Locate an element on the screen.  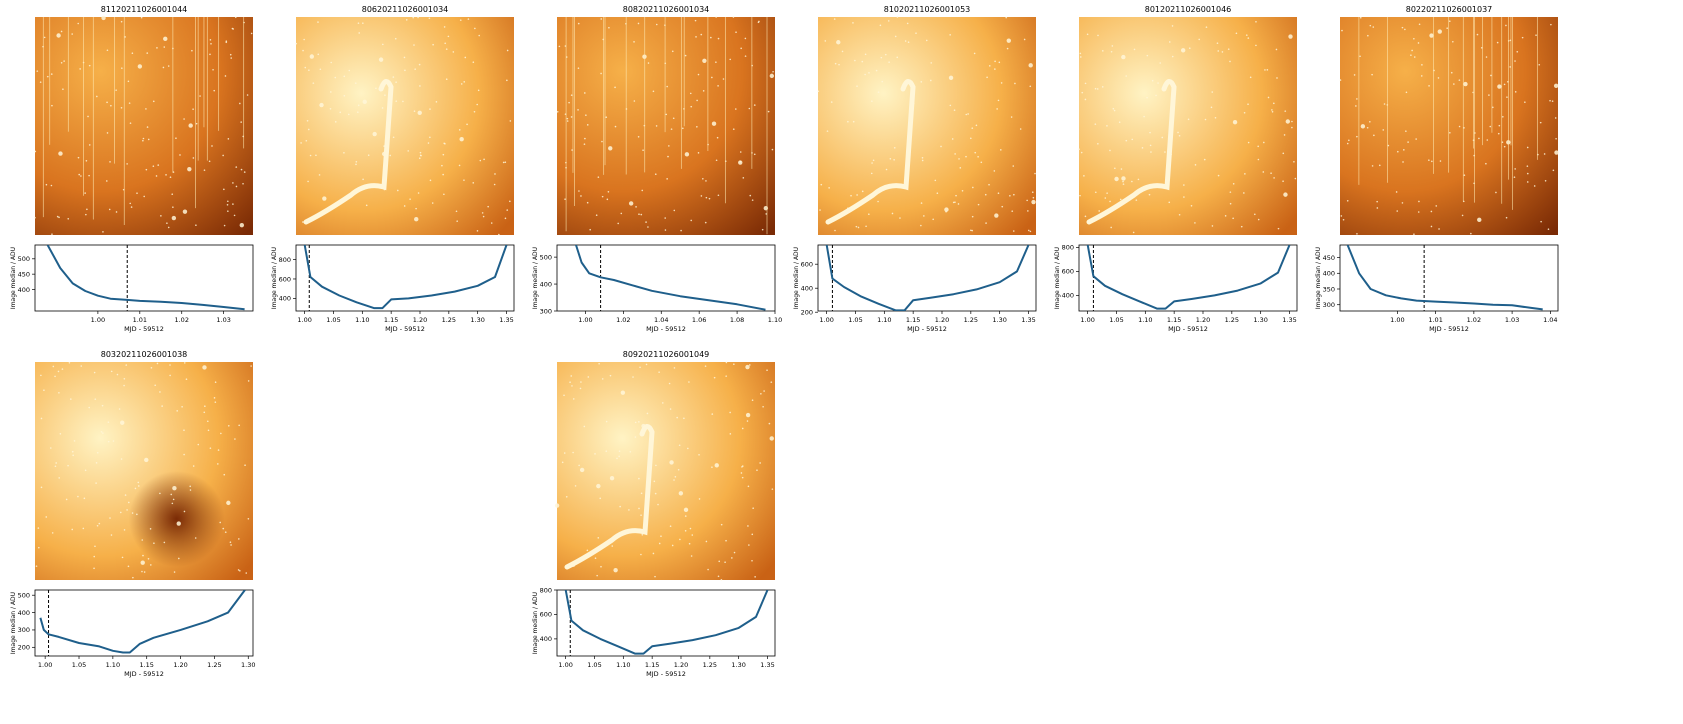
panel-title: 80320211026001038 is located at coordinates (144, 354).